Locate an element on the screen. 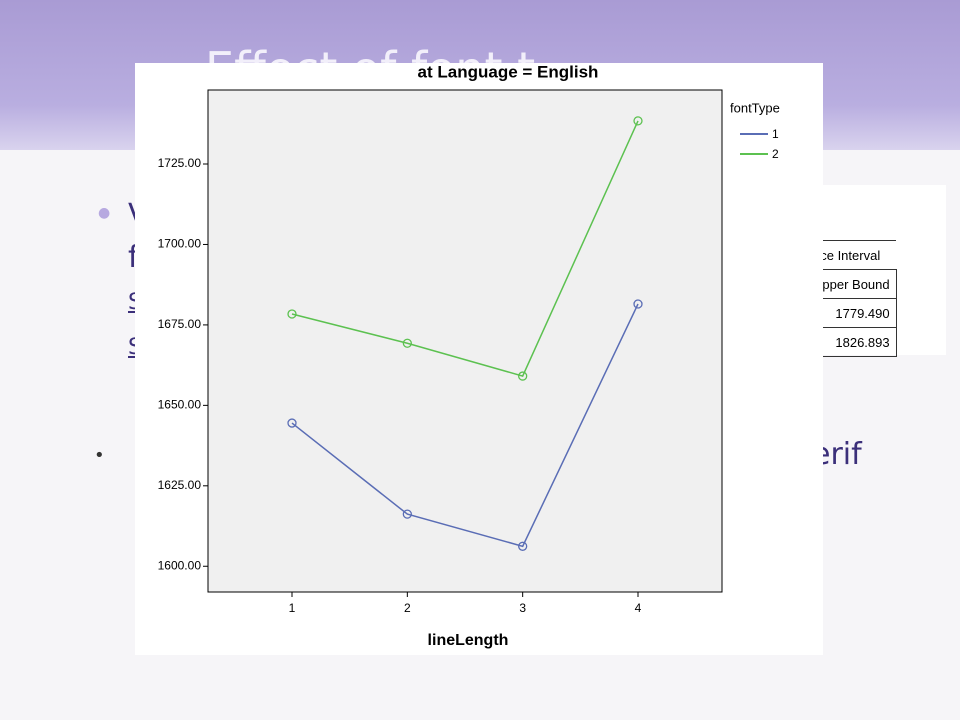  y-tick-label: 1700.00 is located at coordinates (180, 244).